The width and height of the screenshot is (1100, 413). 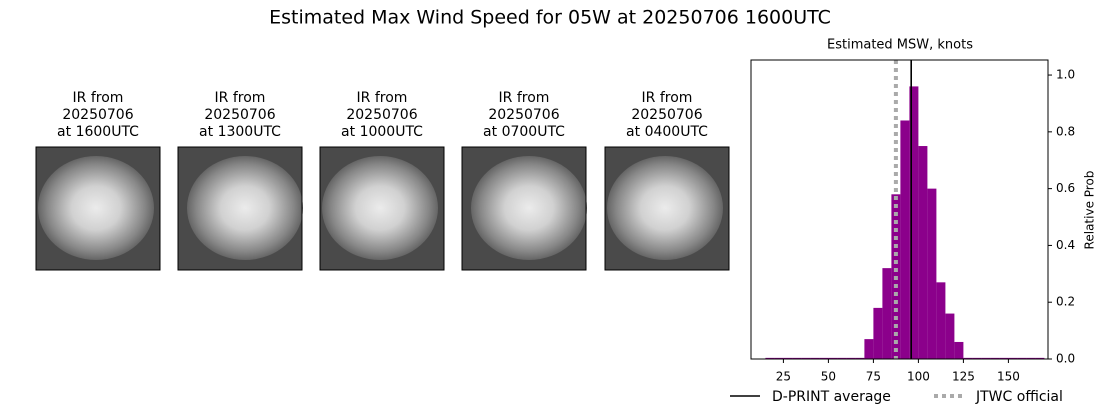 I want to click on x-tick-label: 25, so click(x=783, y=377).